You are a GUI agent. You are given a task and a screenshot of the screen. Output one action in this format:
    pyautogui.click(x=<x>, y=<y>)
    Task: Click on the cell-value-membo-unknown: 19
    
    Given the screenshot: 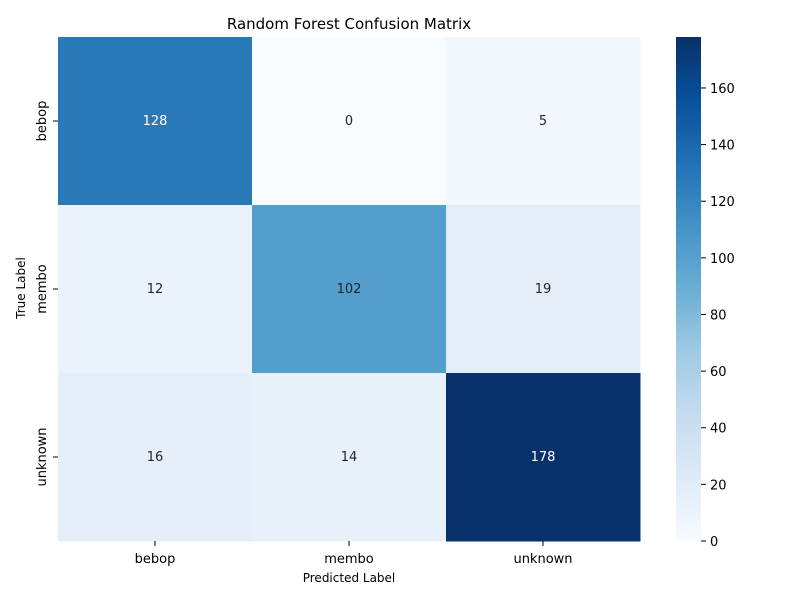 What is the action you would take?
    pyautogui.click(x=543, y=289)
    